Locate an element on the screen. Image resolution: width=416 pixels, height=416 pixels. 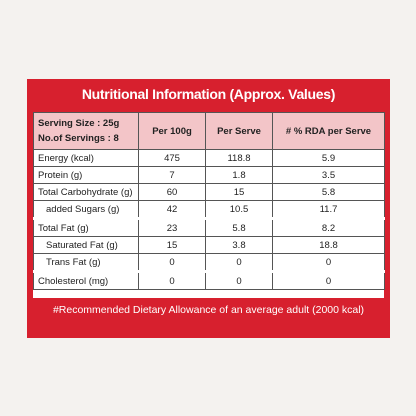
nutrient-value: 42 is located at coordinates (172, 209).